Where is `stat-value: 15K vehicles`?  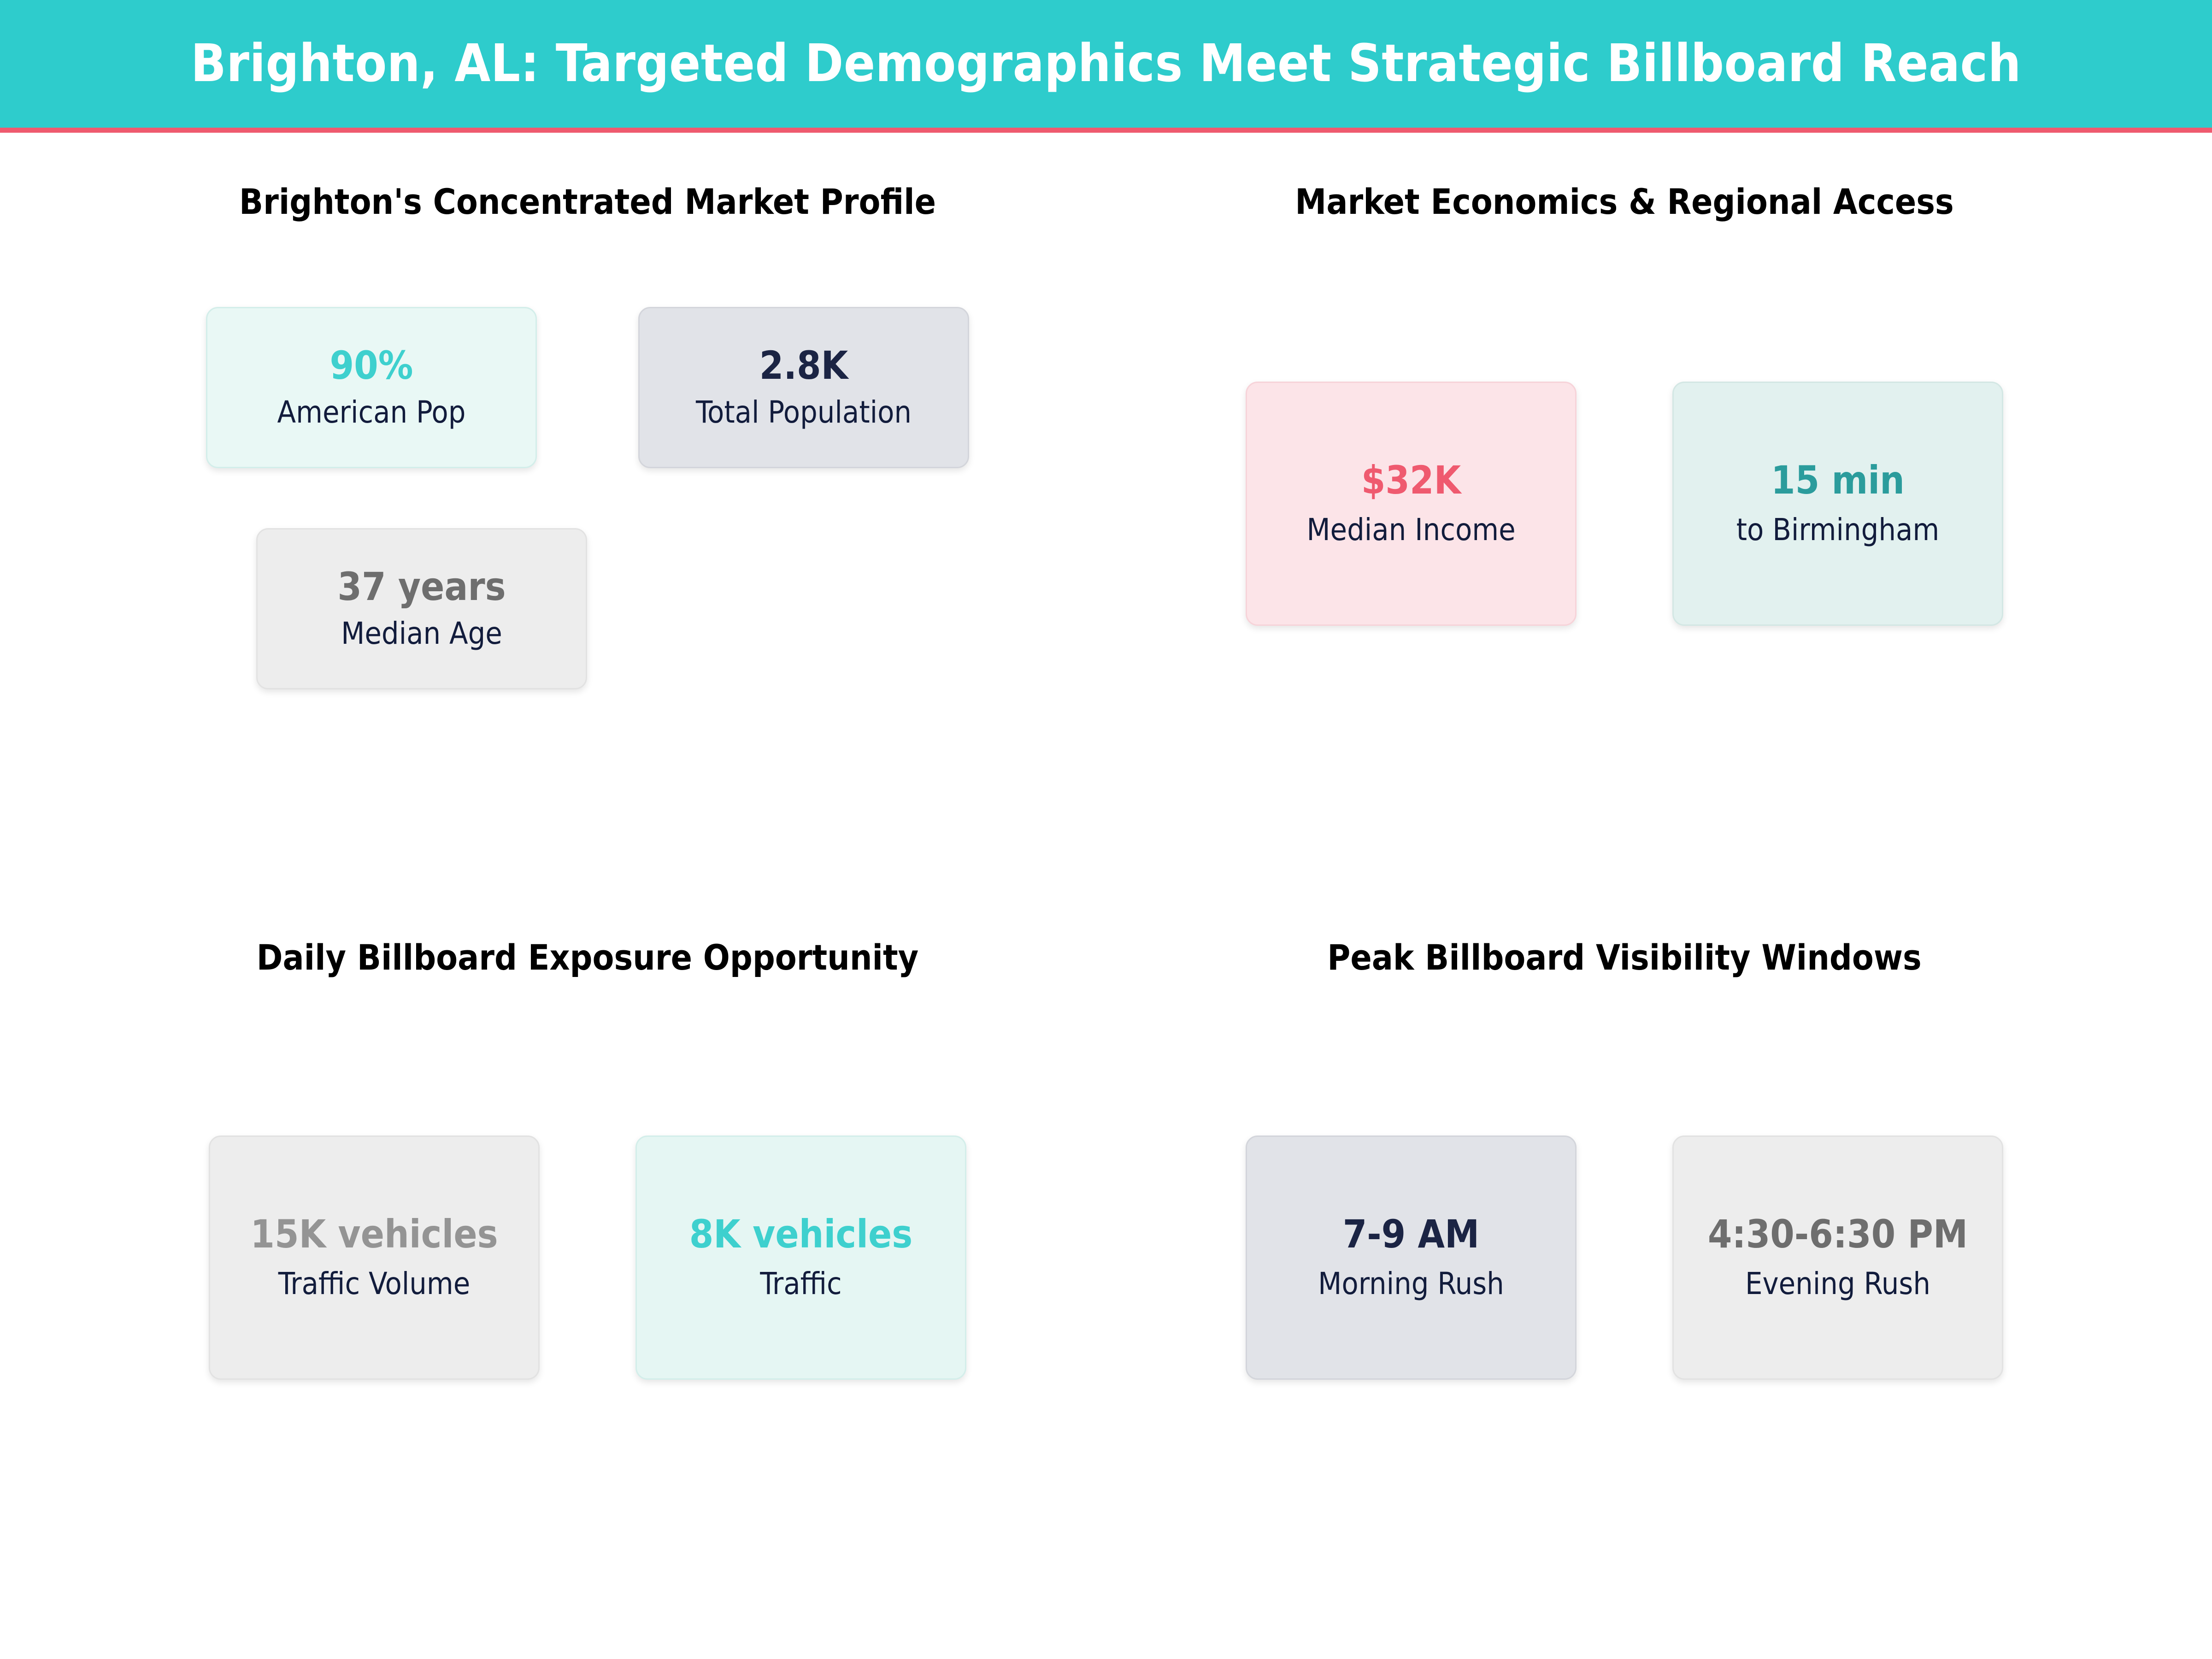 stat-value: 15K vehicles is located at coordinates (374, 1234).